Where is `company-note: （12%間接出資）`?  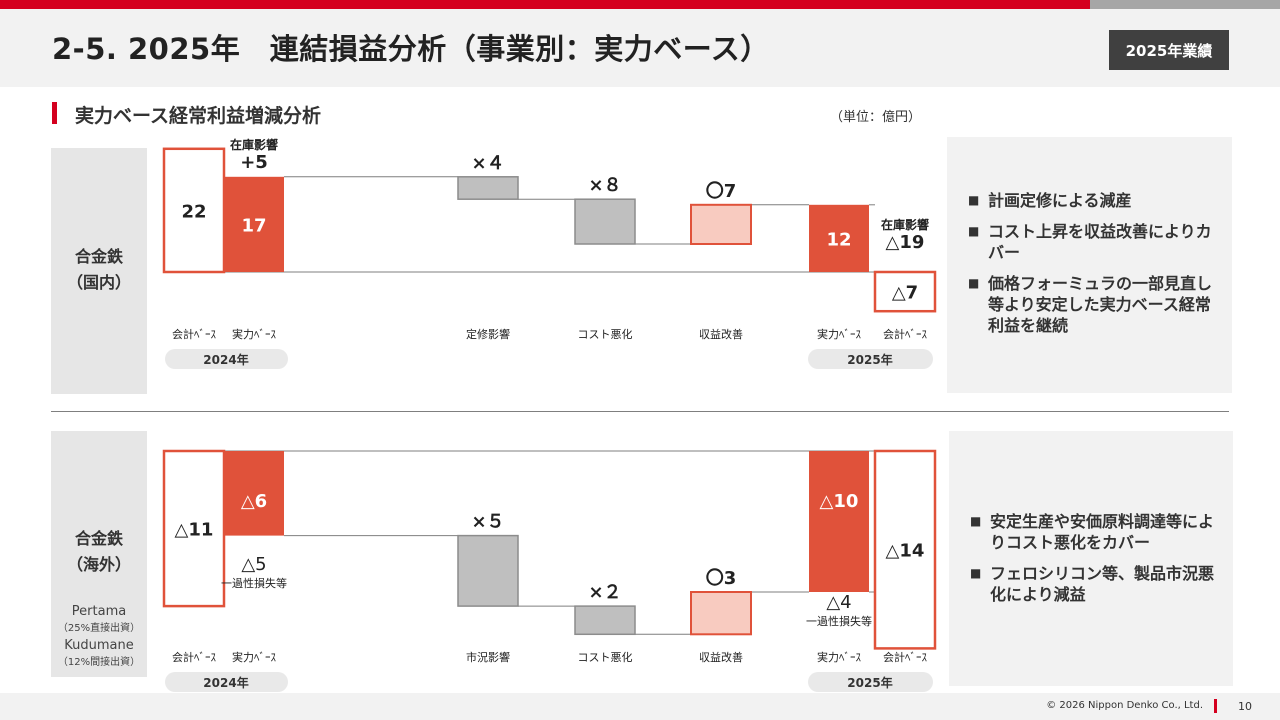
company-note: （12%間接出資） is located at coordinates (99, 662).